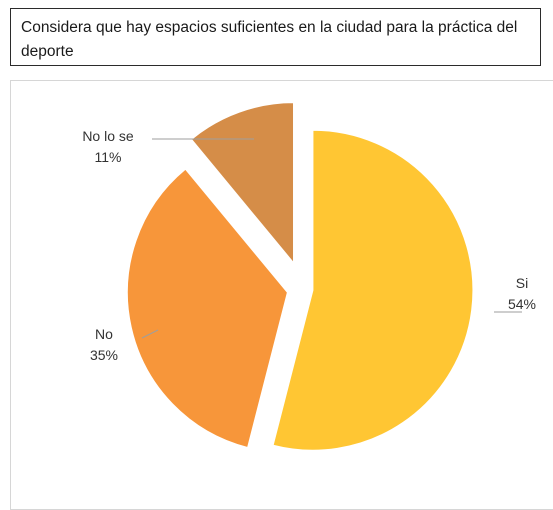 This screenshot has height=510, width=553. I want to click on pie-slice-no-lo-se, so click(242, 183).